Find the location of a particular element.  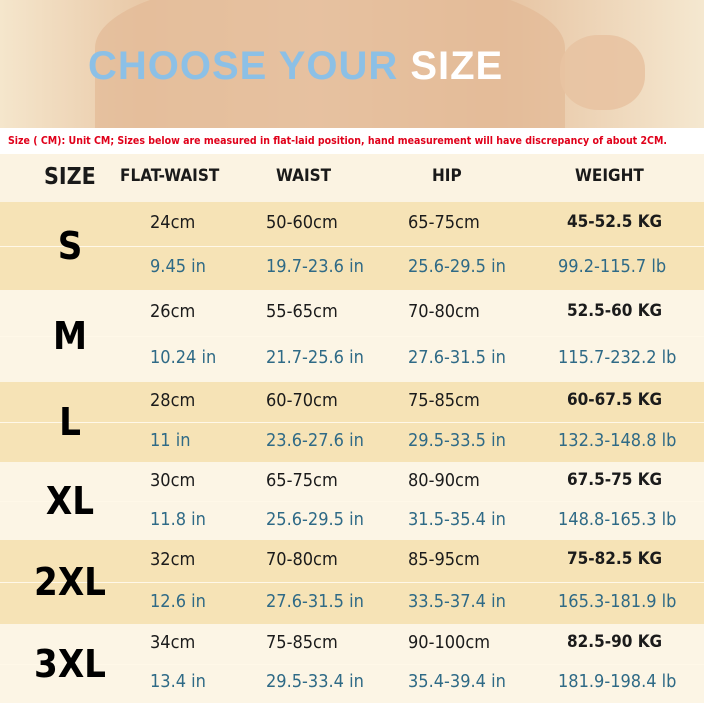

hip-in: 35.4-39.4 in is located at coordinates (457, 681).